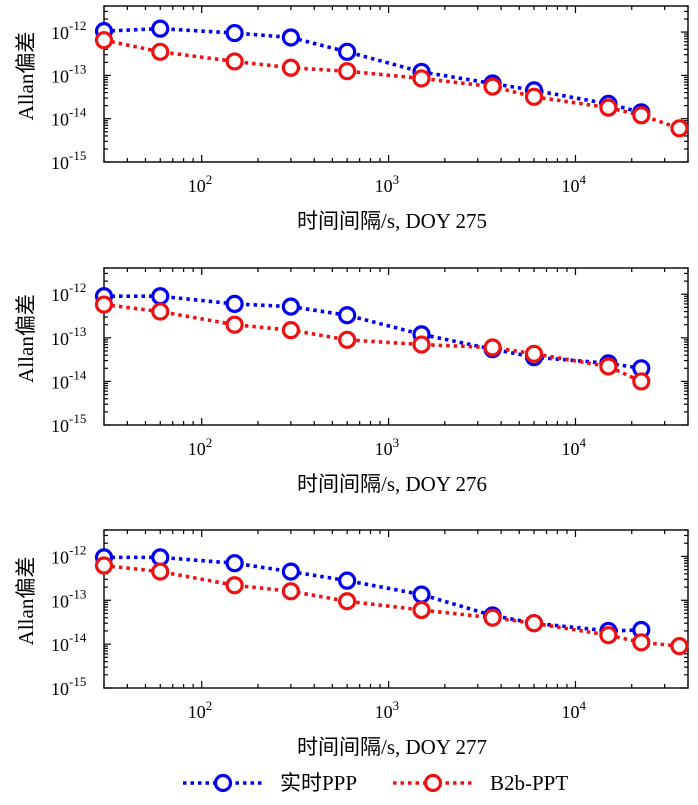 The height and width of the screenshot is (805, 698). What do you see at coordinates (318, 783) in the screenshot?
I see `legend-label: 实时PPP` at bounding box center [318, 783].